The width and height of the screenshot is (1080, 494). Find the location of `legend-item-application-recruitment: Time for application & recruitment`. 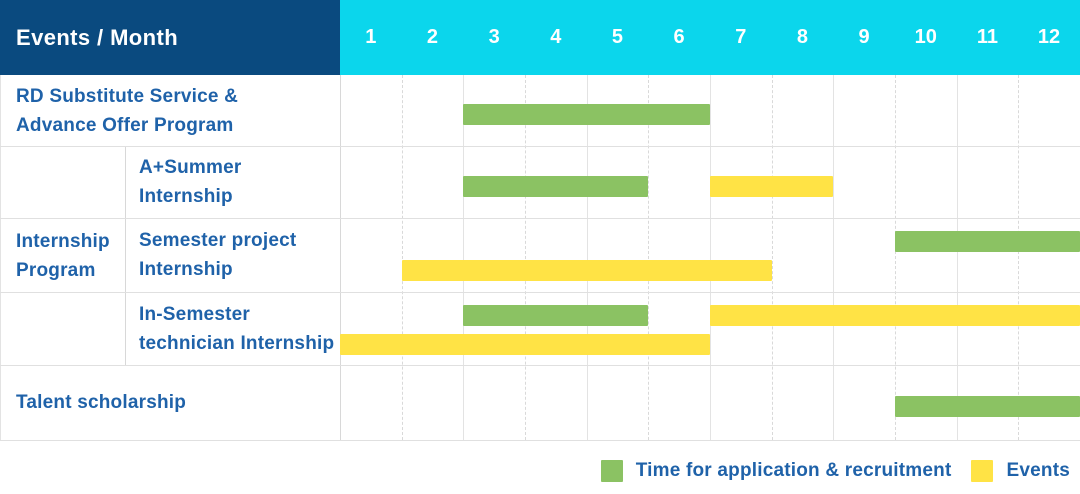

legend-item-application-recruitment: Time for application & recruitment is located at coordinates (776, 471).